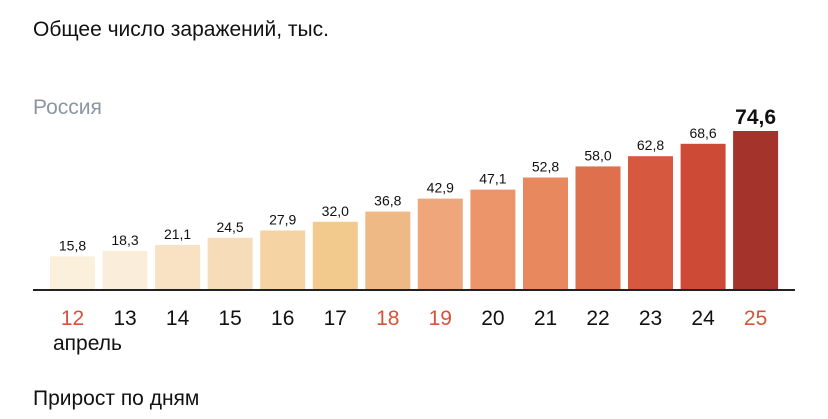  Describe the element at coordinates (492, 179) in the screenshot. I see `value-label-20: 47,1` at that location.